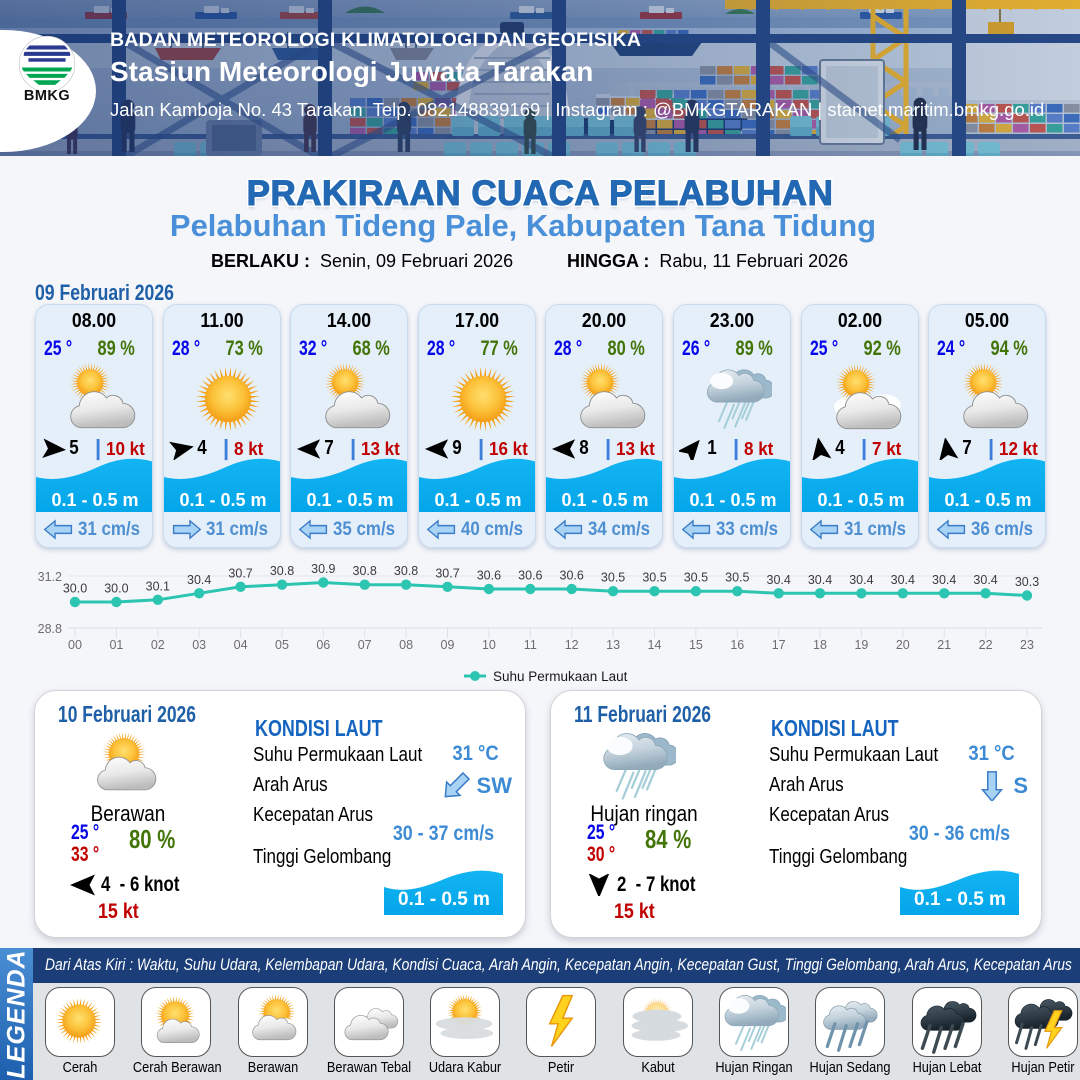 The image size is (1080, 1080). Describe the element at coordinates (75, 645) in the screenshot. I see `svg-text: 00` at that location.